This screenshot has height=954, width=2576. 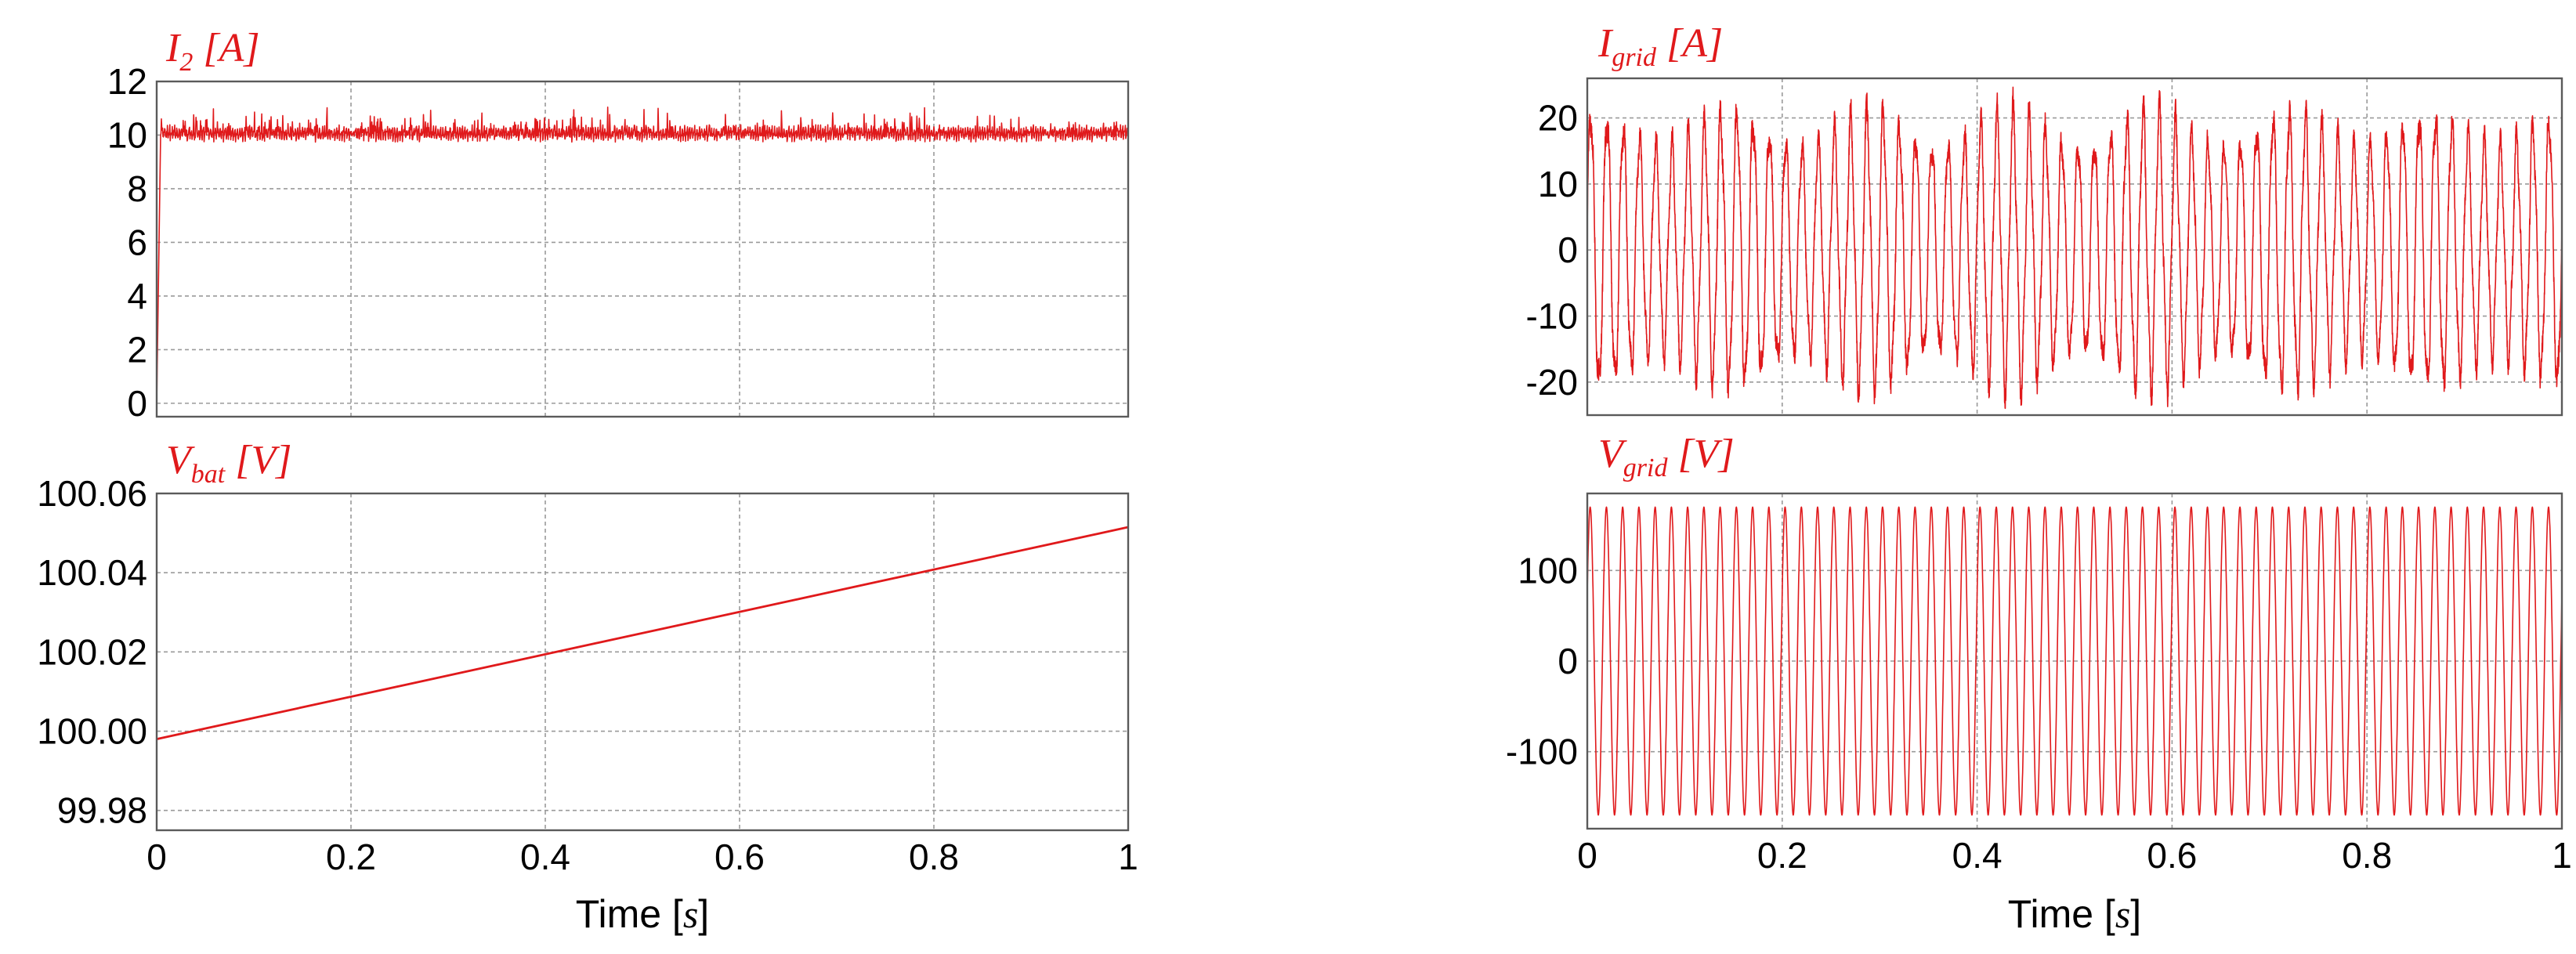 I want to click on y-tick-label: 8, so click(x=137, y=188).